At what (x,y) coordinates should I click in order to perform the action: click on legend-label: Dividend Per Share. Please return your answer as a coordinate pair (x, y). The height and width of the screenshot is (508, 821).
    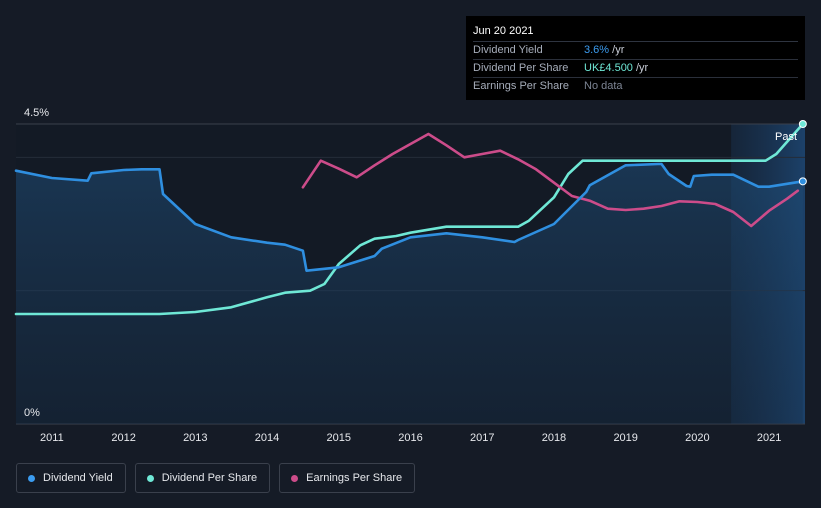
    Looking at the image, I should click on (209, 478).